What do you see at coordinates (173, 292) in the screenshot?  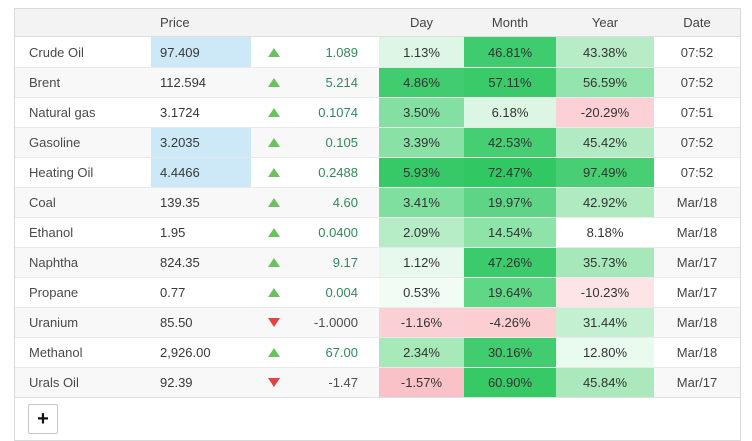 I see `price-value: 0.77` at bounding box center [173, 292].